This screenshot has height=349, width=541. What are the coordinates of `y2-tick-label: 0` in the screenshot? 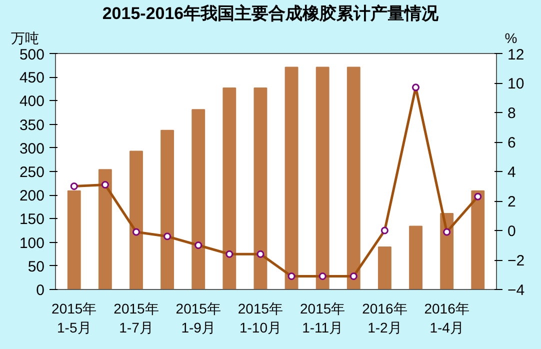 It's located at (512, 231).